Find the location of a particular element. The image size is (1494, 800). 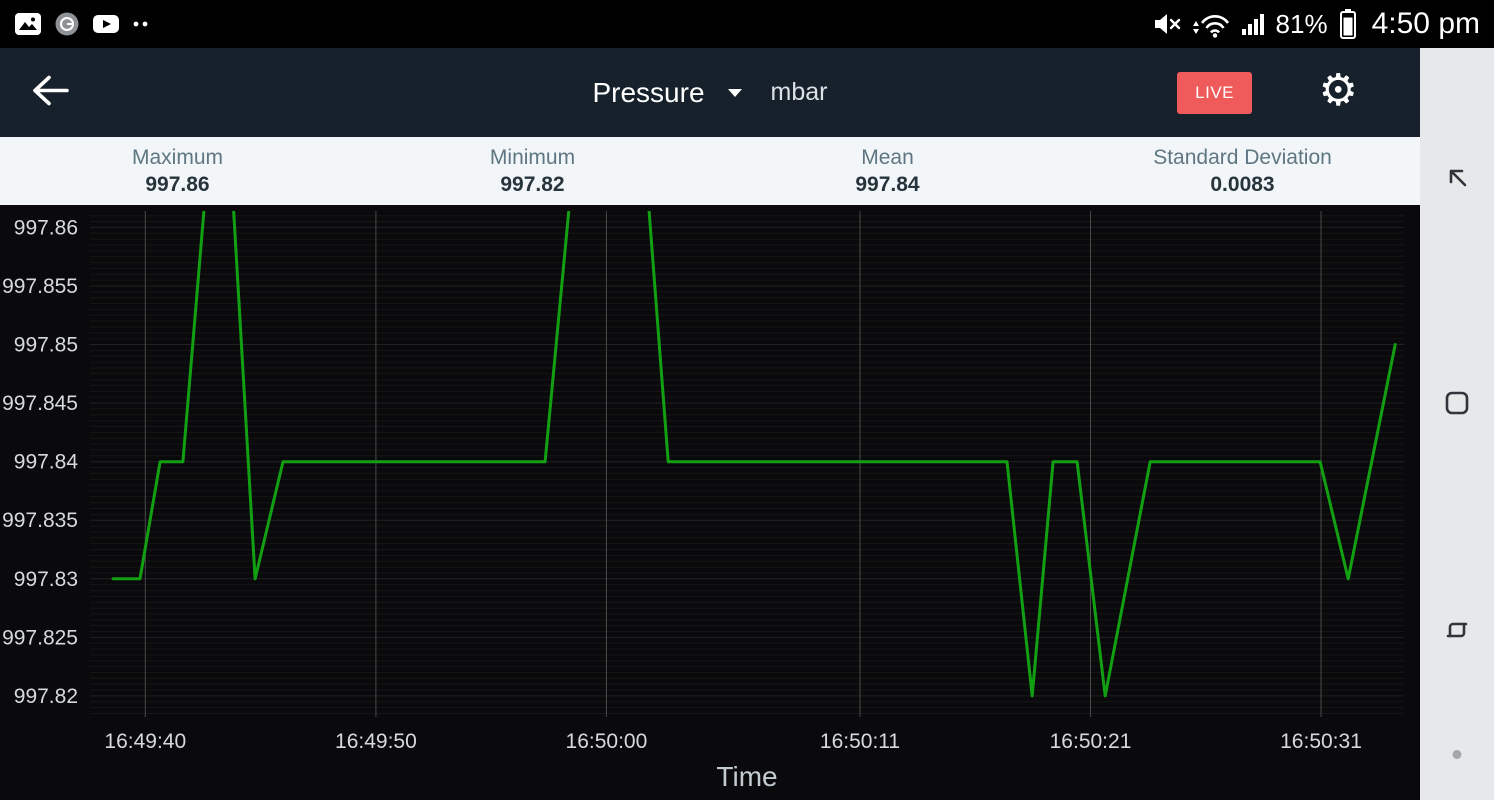

nav-back-icon is located at coordinates (1457, 178).